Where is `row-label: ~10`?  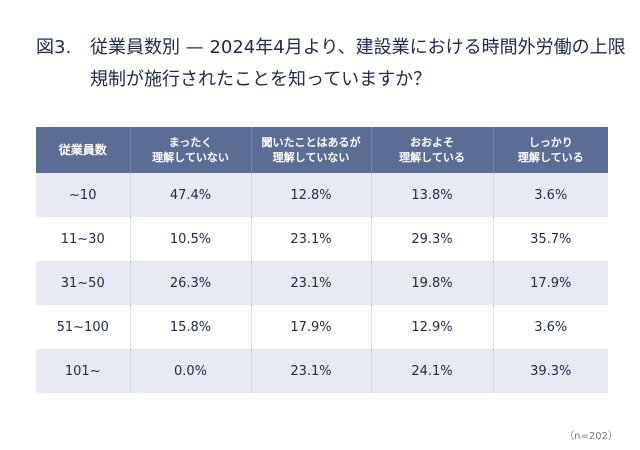
row-label: ~10 is located at coordinates (83, 195).